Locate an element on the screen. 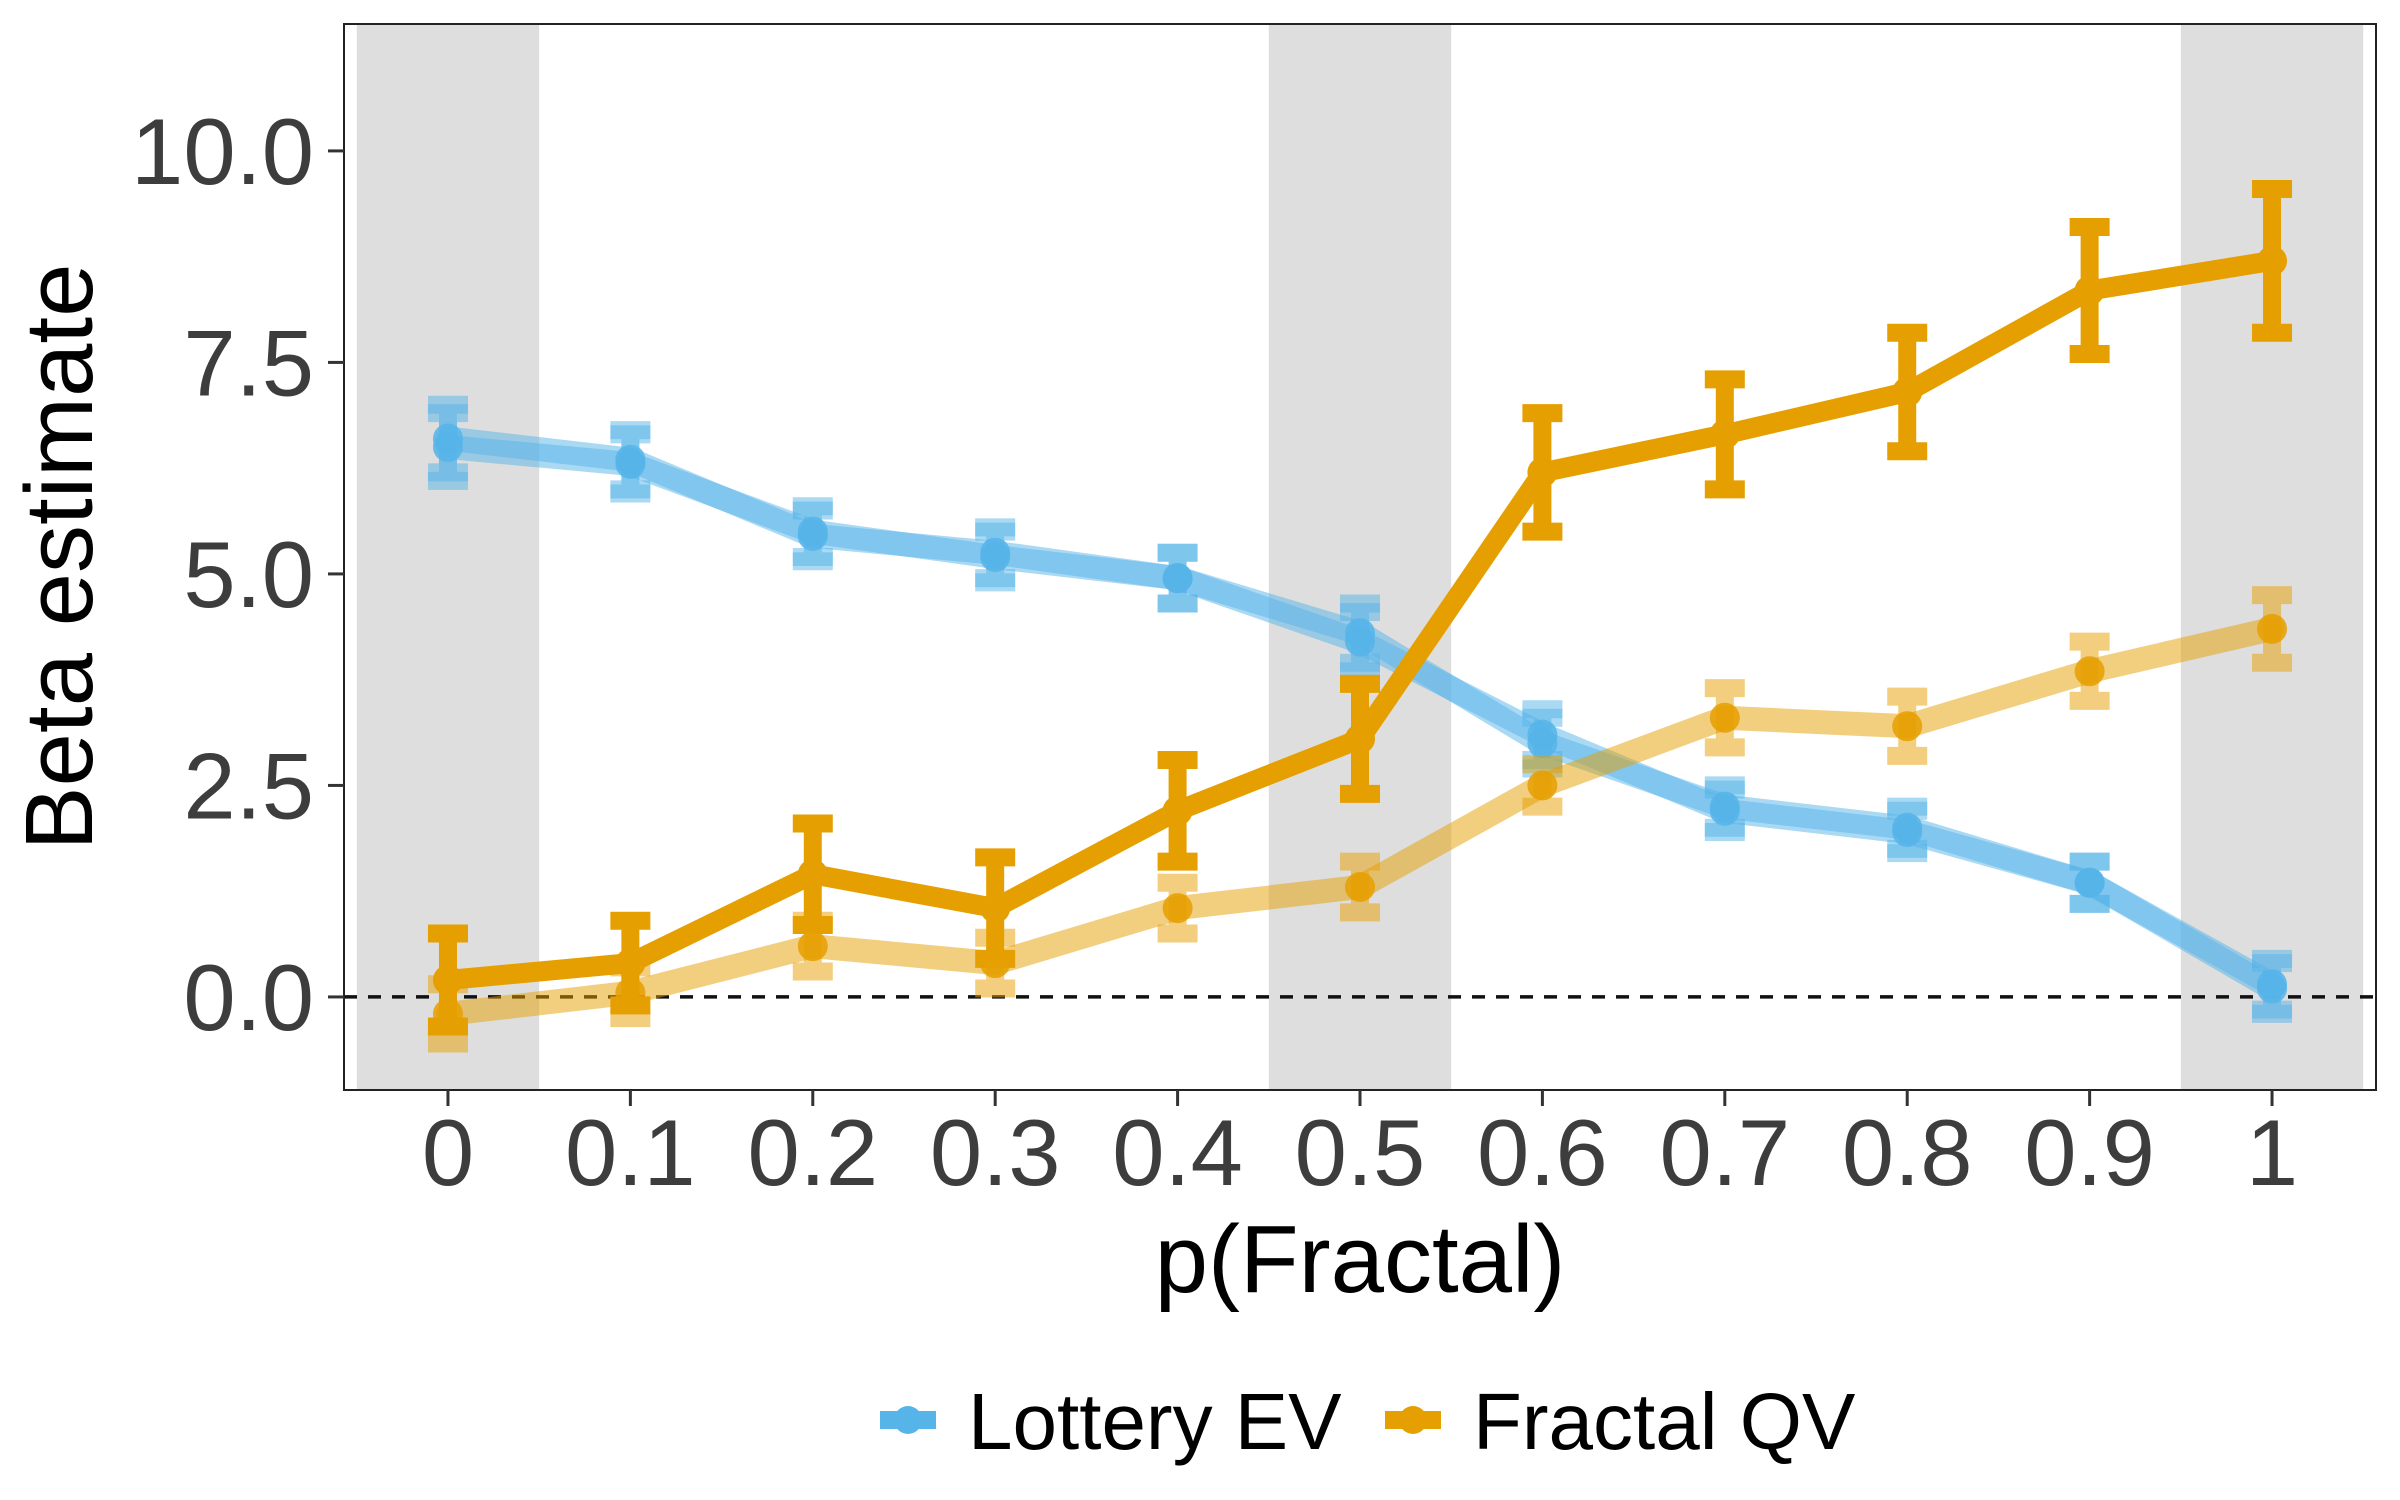 The width and height of the screenshot is (2400, 1500). x-tick-label: 0 is located at coordinates (448, 1152).